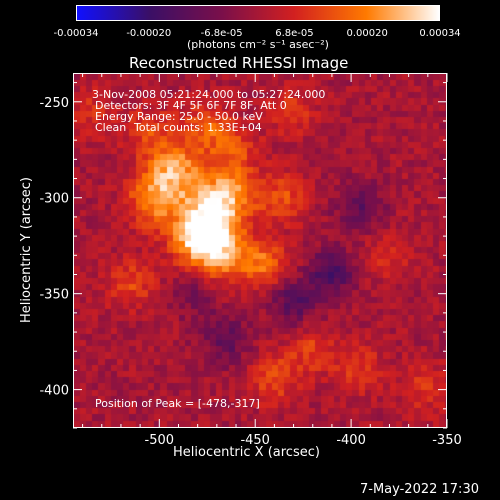 This screenshot has width=500, height=500. I want to click on x-tick-label: -400, so click(351, 440).